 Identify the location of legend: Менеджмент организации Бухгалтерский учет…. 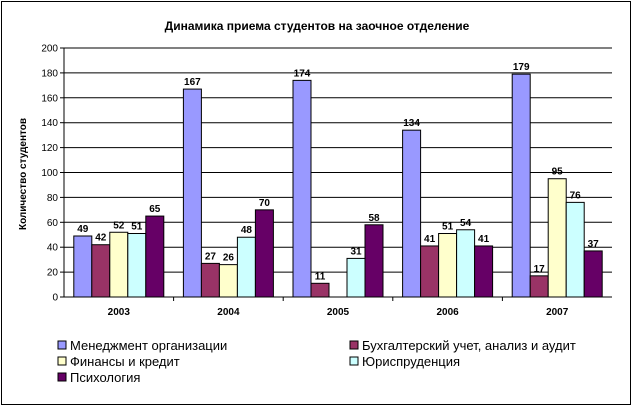
(316, 361).